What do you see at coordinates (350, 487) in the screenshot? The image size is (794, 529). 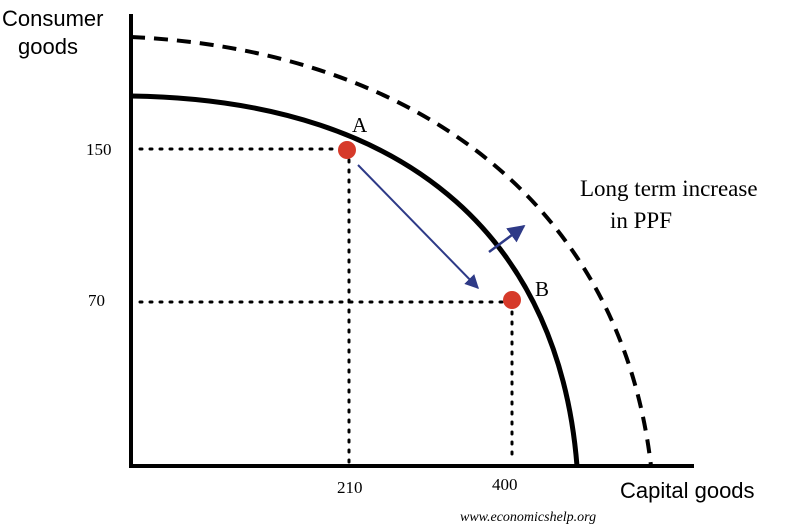 I see `x-tick-210: 210` at bounding box center [350, 487].